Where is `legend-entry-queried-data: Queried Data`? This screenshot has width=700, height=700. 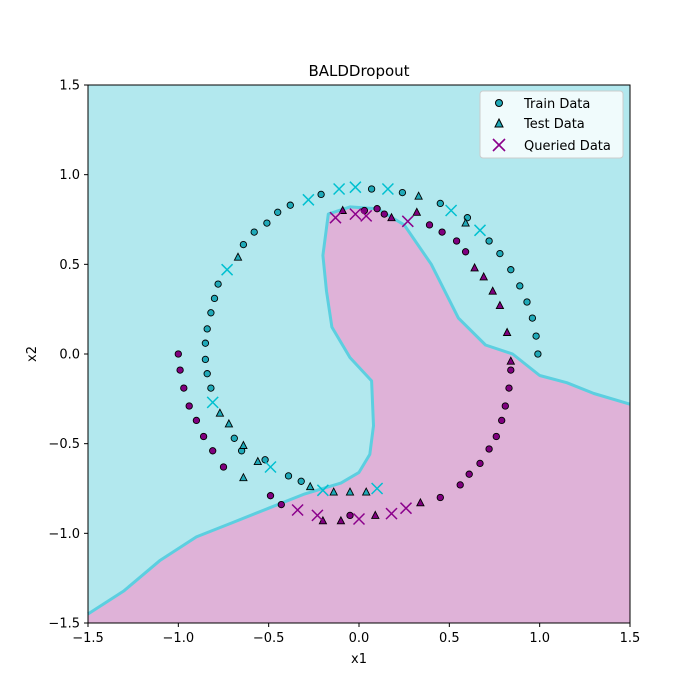 legend-entry-queried-data: Queried Data is located at coordinates (551, 146).